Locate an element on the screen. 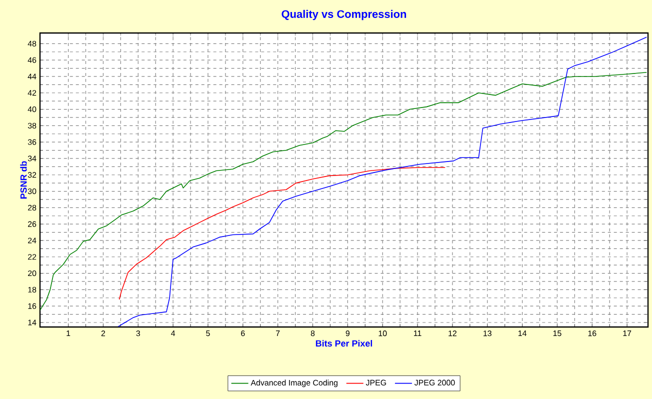  y-axis-title: PSNR db is located at coordinates (23, 180).